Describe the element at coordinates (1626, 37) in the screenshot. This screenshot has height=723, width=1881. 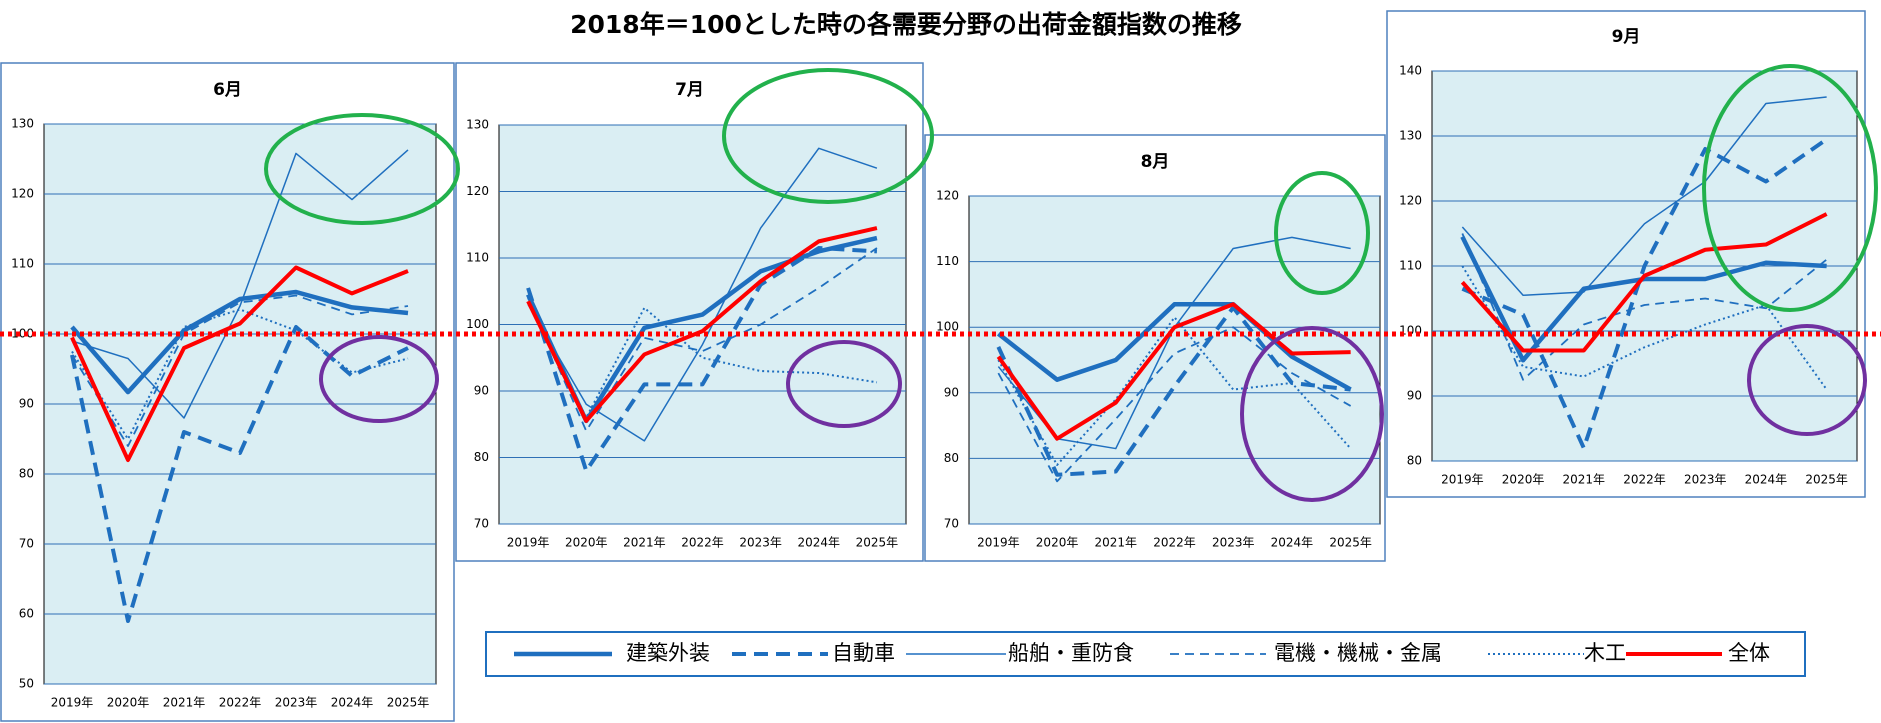
I see `panel-title: 9月` at that location.